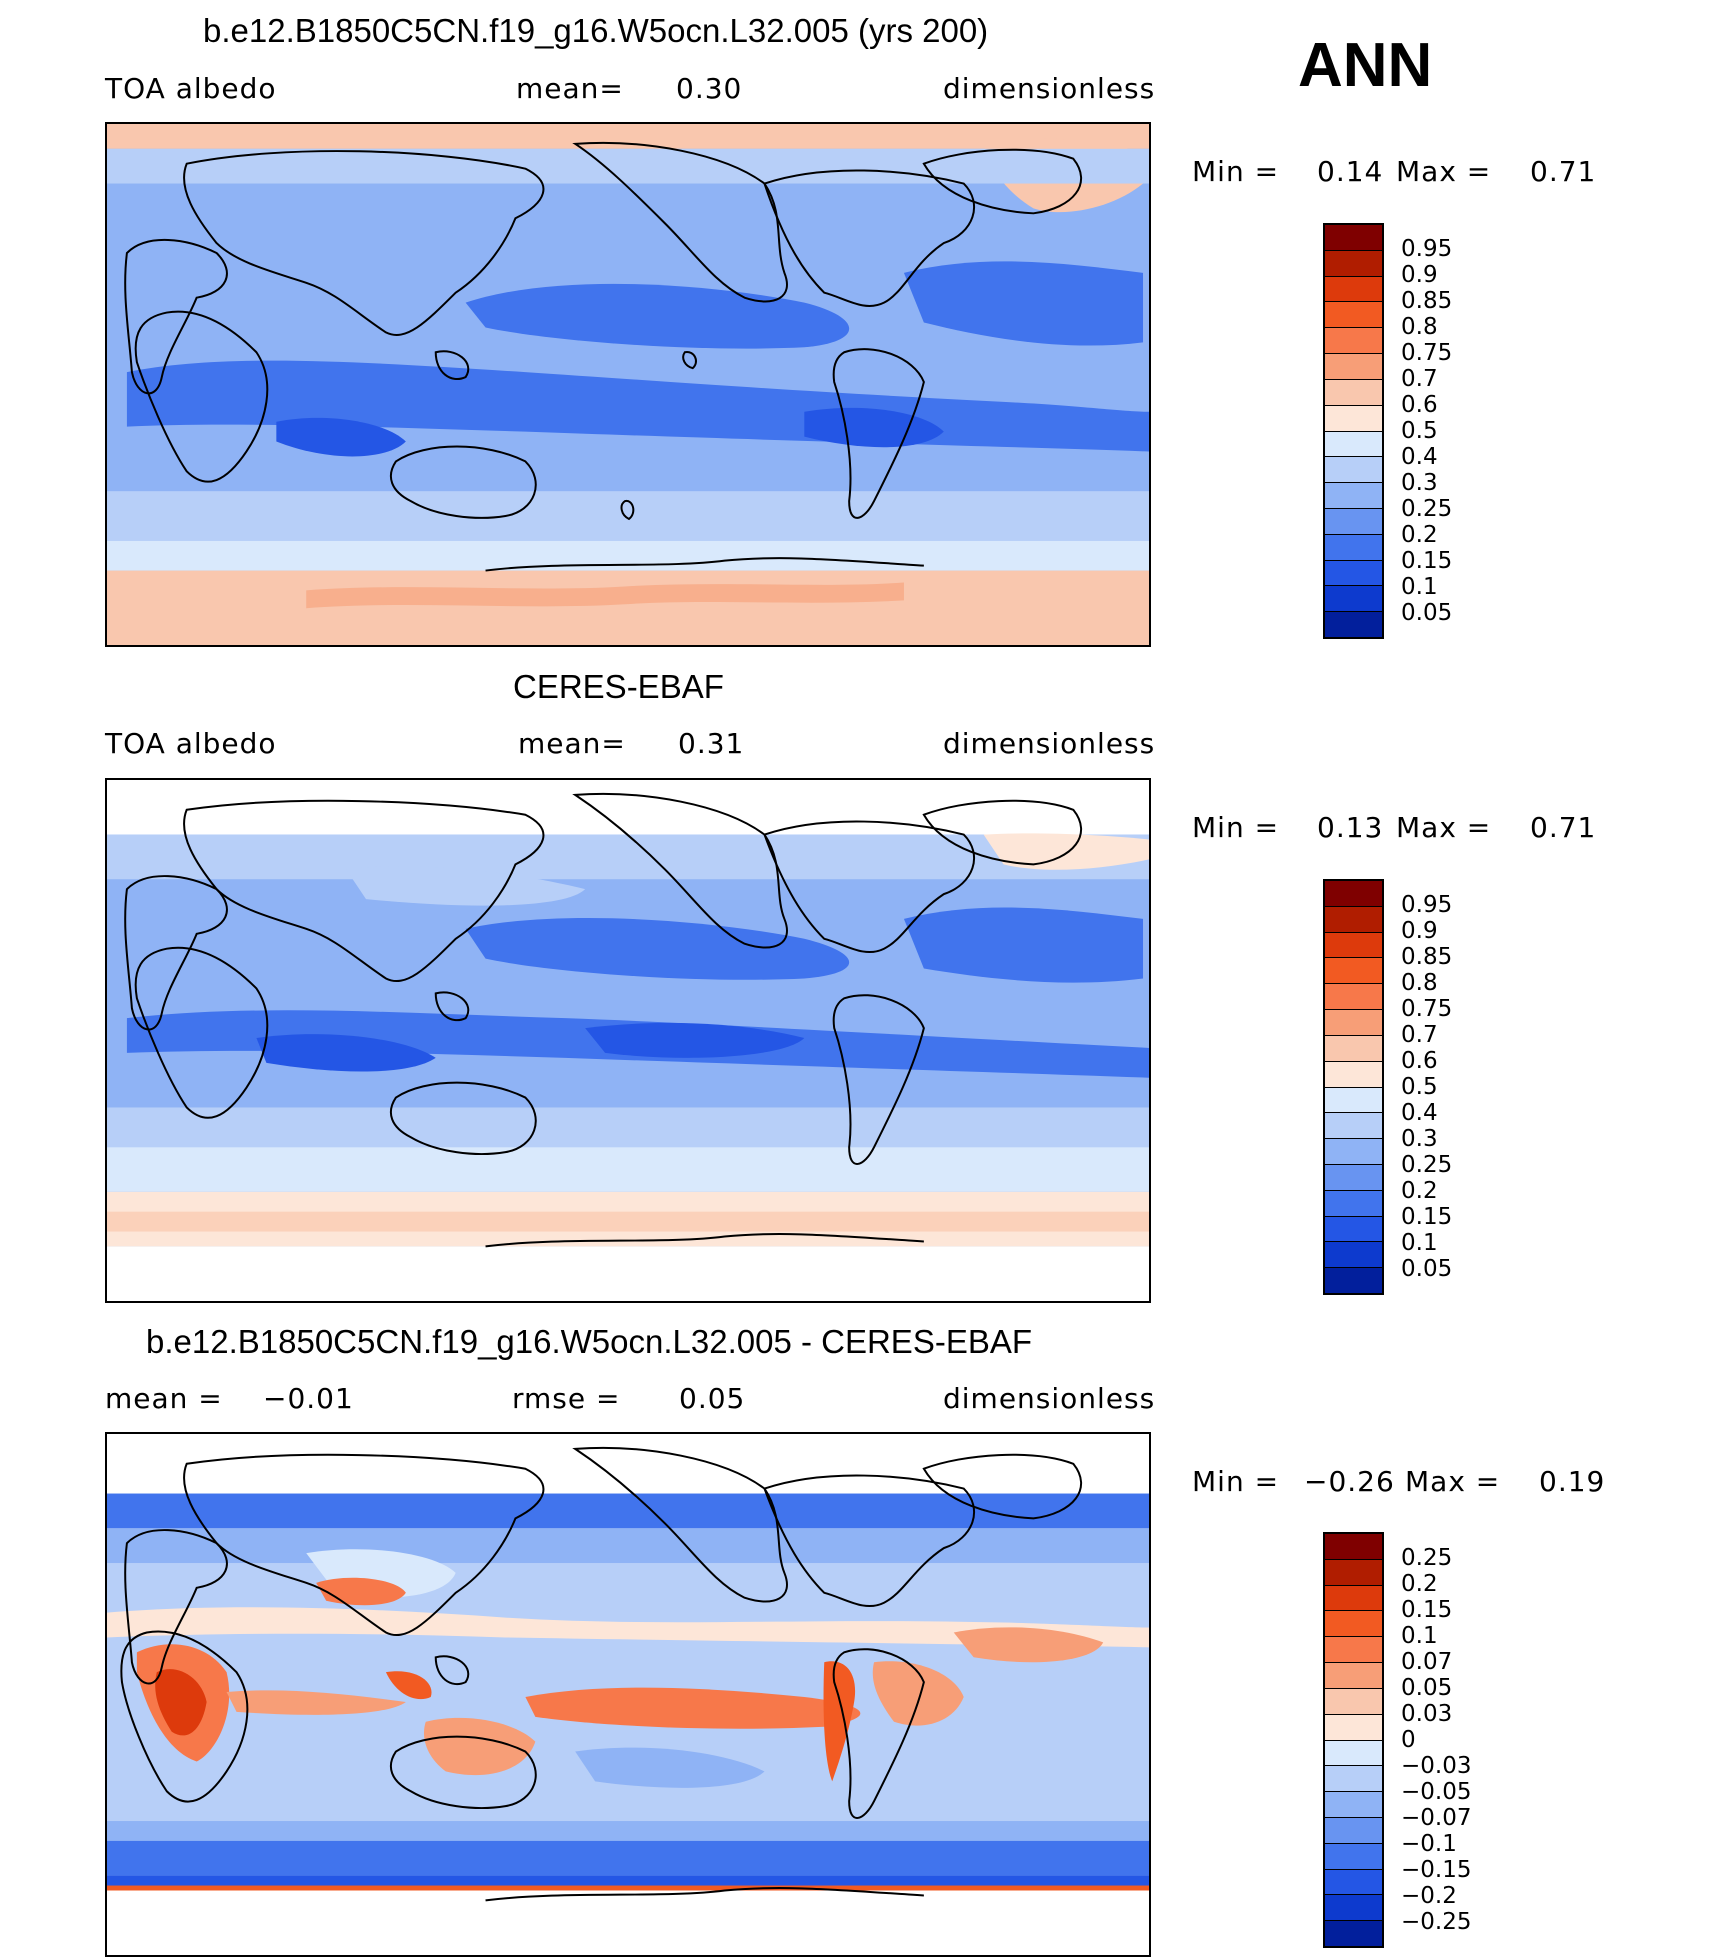 The width and height of the screenshot is (1710, 1958). Describe the element at coordinates (1427, 957) in the screenshot. I see `colorbar-tick-label: 0.85` at that location.